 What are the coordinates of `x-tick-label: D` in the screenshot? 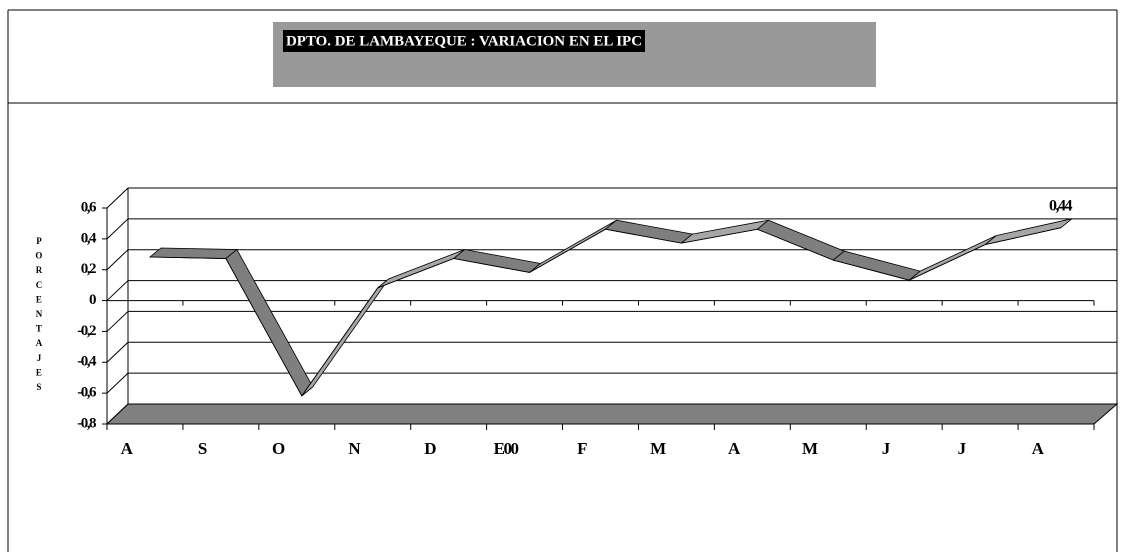 It's located at (430, 448).